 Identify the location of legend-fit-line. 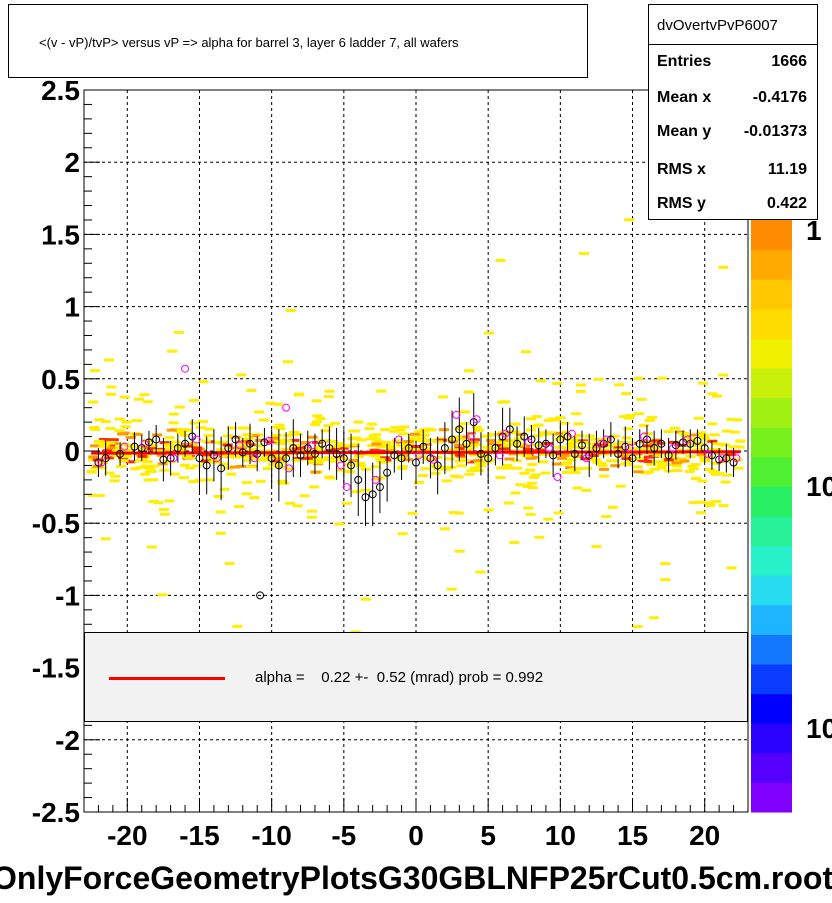
(167, 678).